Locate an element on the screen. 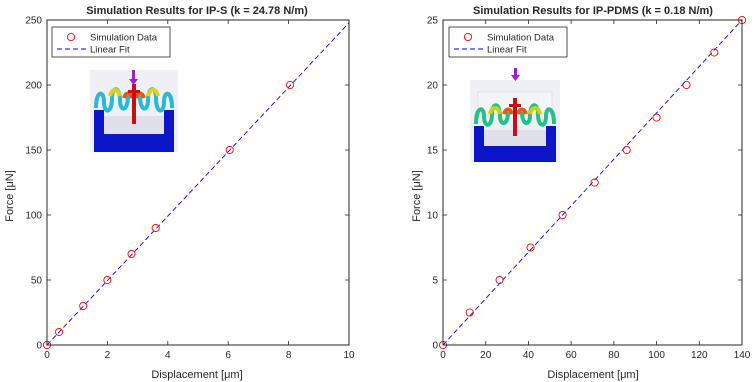 Image resolution: width=755 pixels, height=382 pixels. y-tick-label: 150 is located at coordinates (33, 151).